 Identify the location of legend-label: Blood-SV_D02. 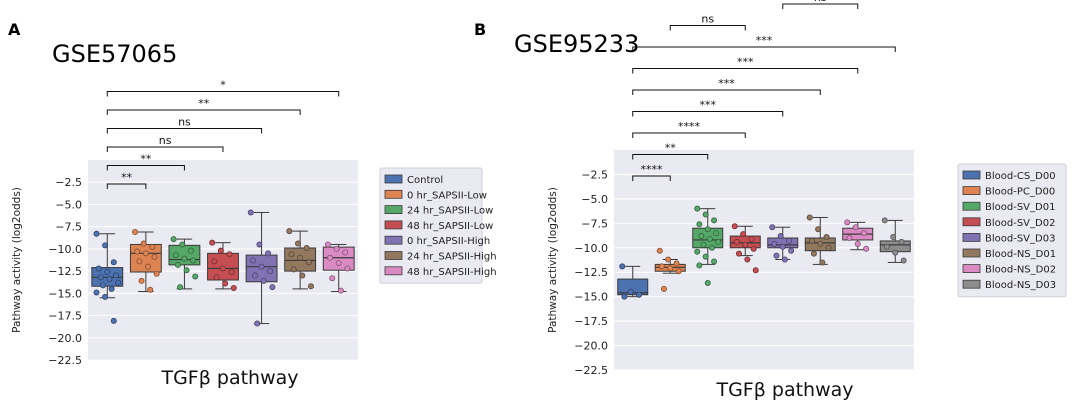
(1020, 223).